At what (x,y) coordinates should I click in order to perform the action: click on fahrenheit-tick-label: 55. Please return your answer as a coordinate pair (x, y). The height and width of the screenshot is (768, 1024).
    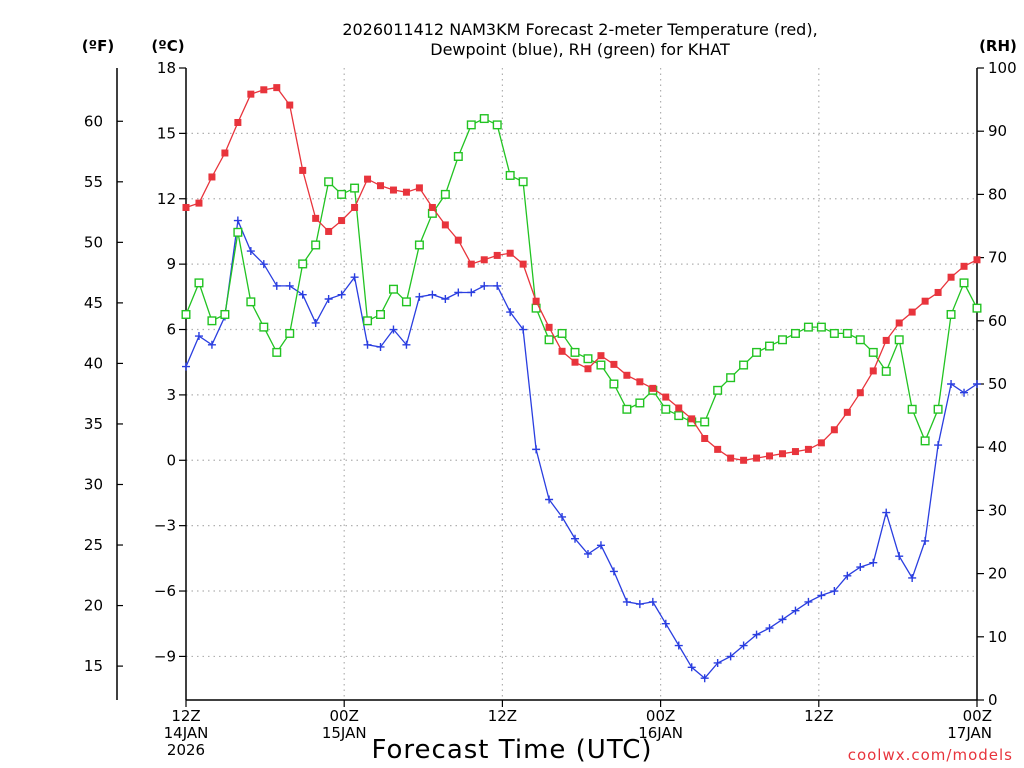
    Looking at the image, I should click on (93, 182).